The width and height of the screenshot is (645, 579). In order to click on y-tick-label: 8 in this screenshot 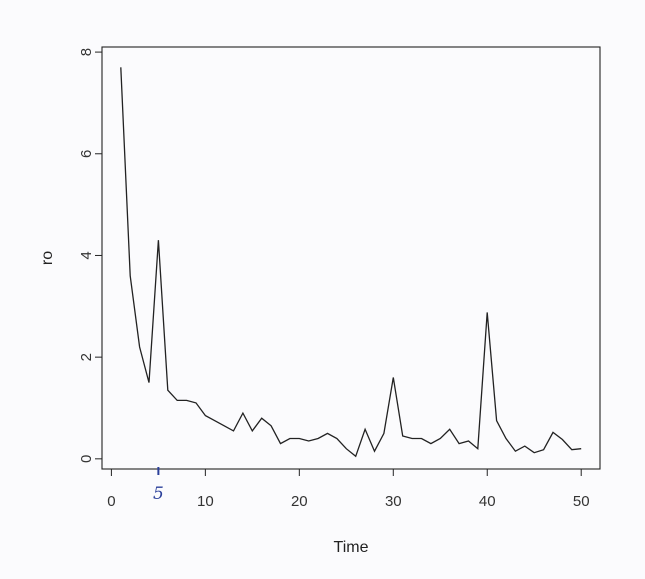, I will do `click(86, 52)`.